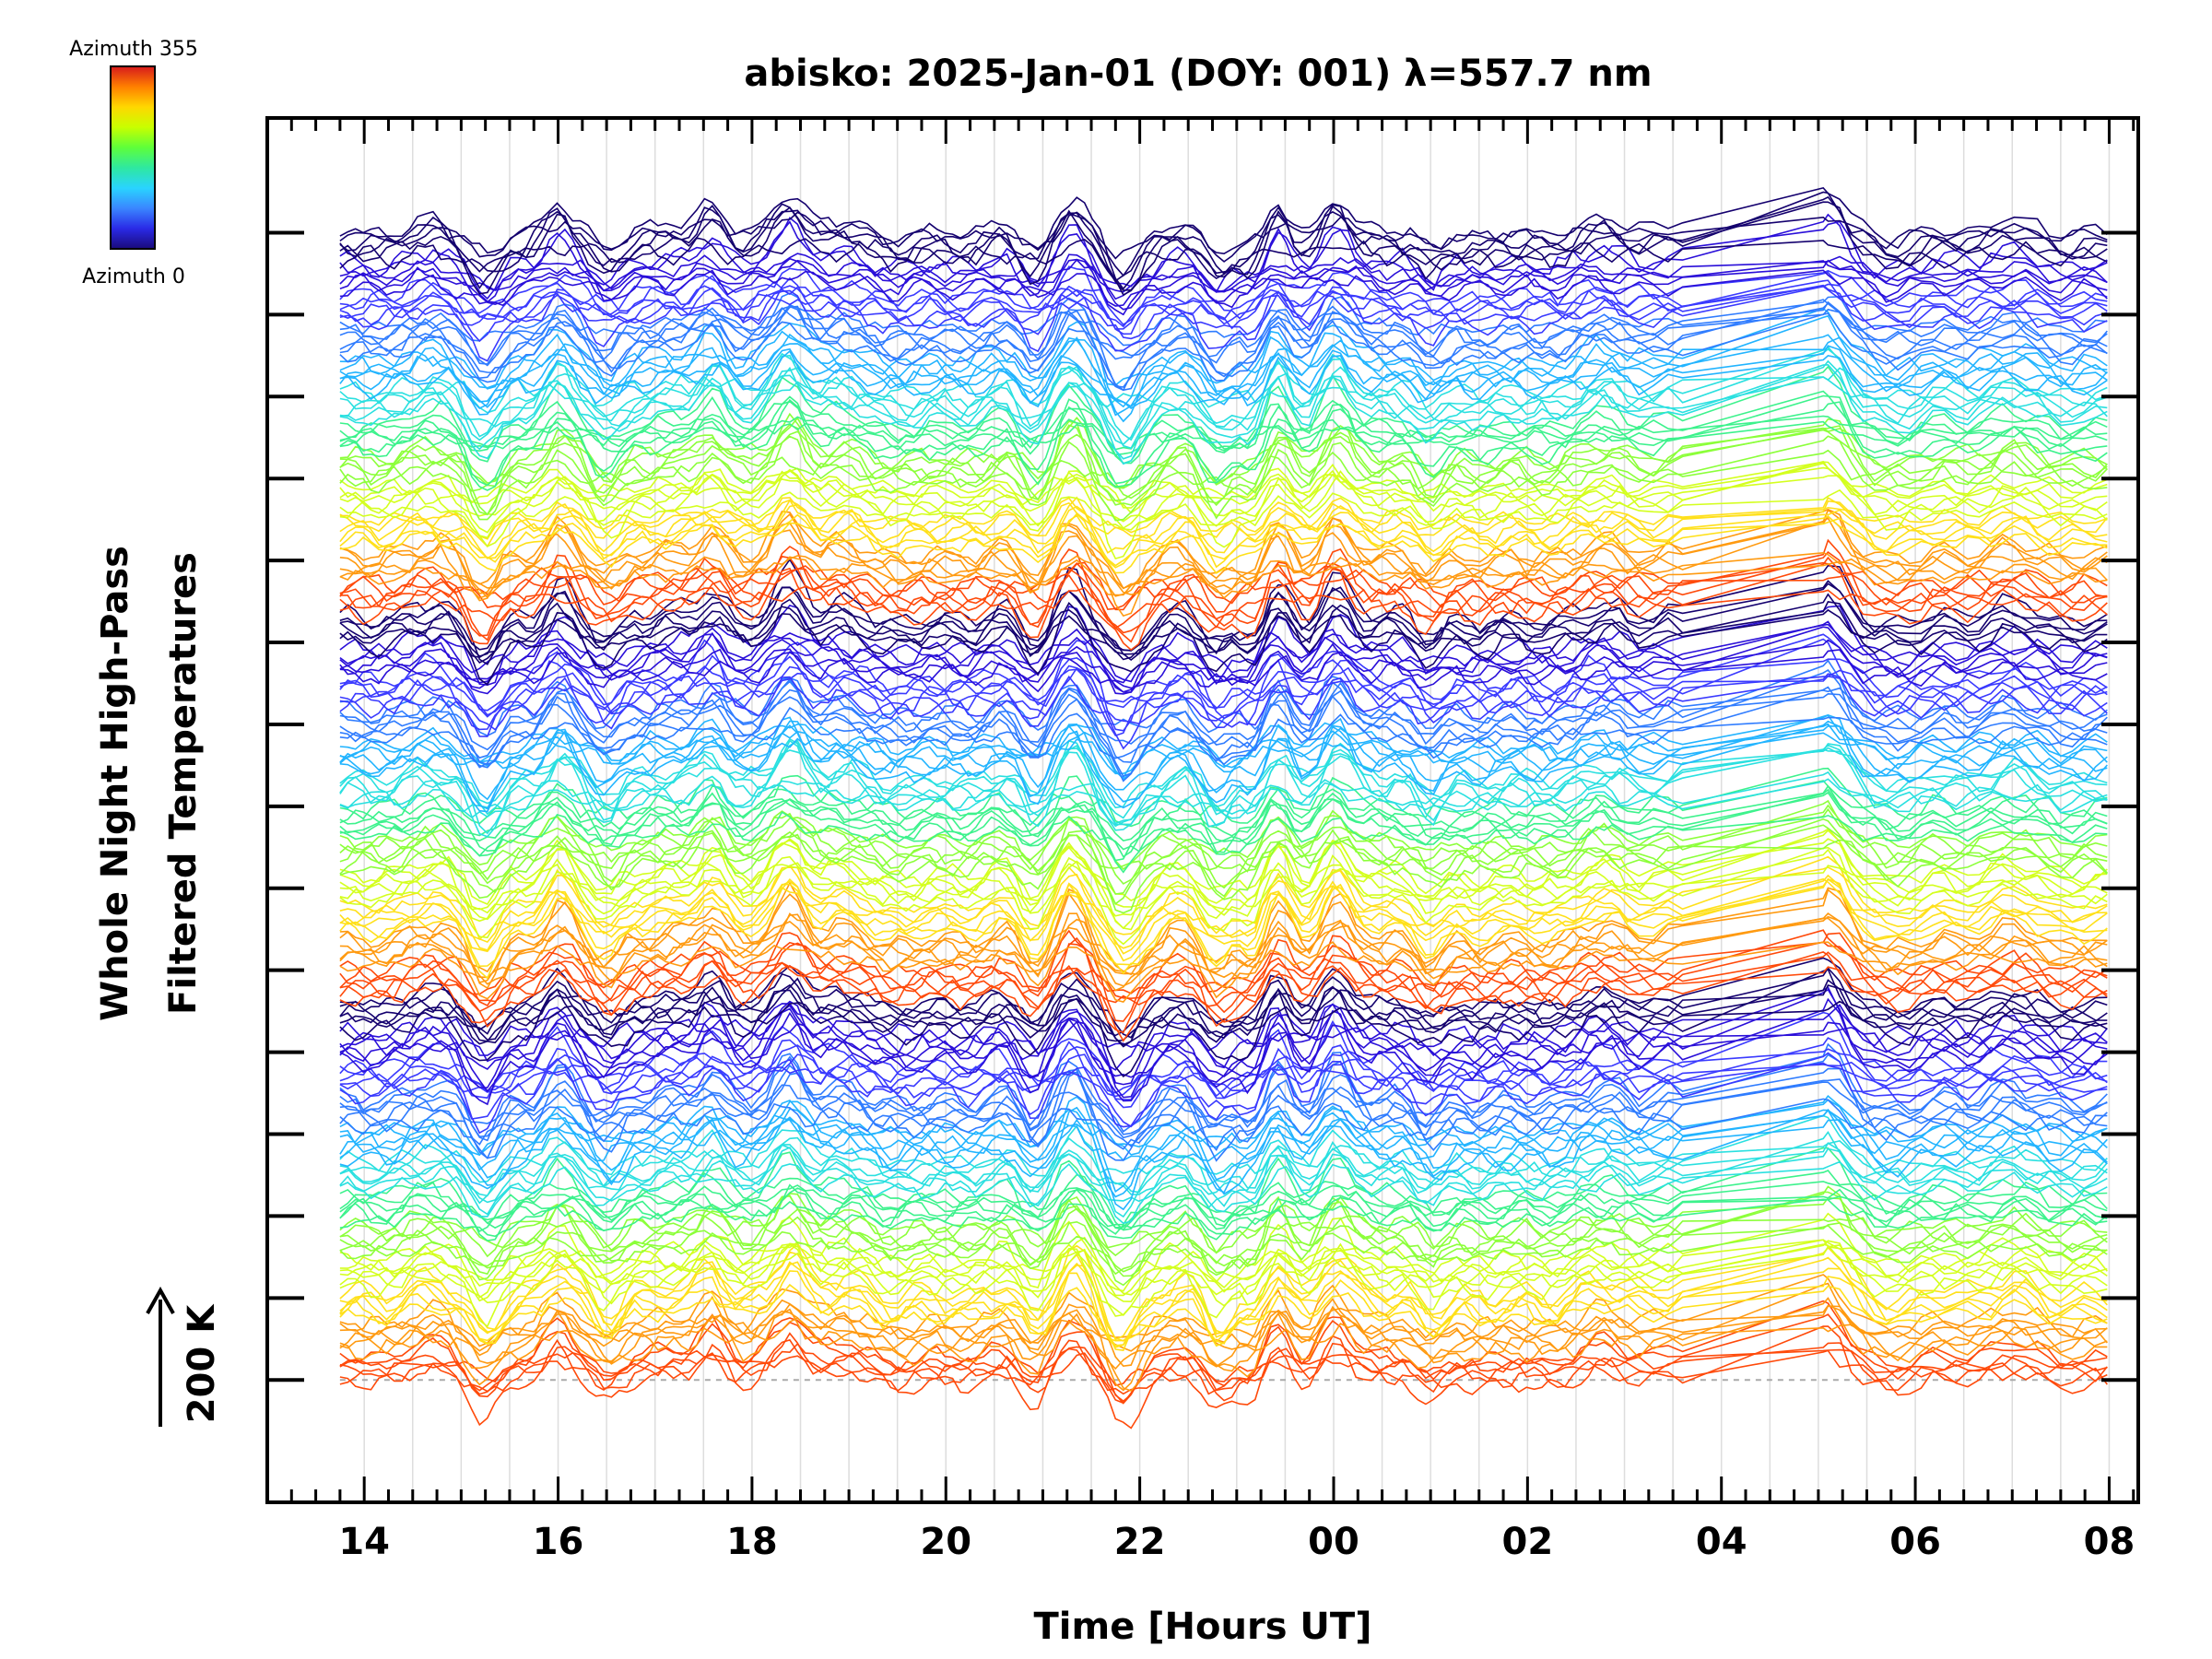 This screenshot has width=2212, height=1659. Describe the element at coordinates (1333, 1542) in the screenshot. I see `x-tick-label: 00` at that location.